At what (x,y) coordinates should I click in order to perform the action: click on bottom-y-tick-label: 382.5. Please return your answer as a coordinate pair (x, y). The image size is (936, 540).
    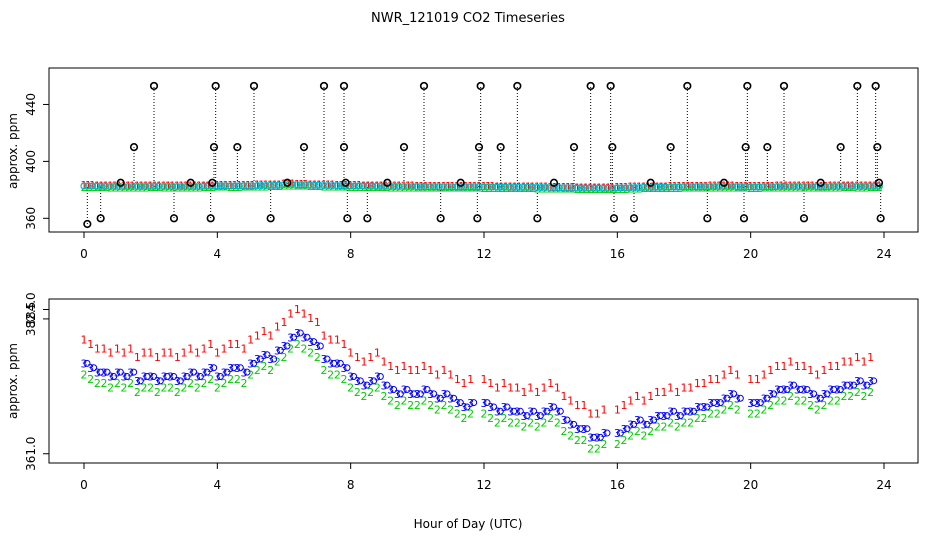
    Looking at the image, I should click on (31, 319).